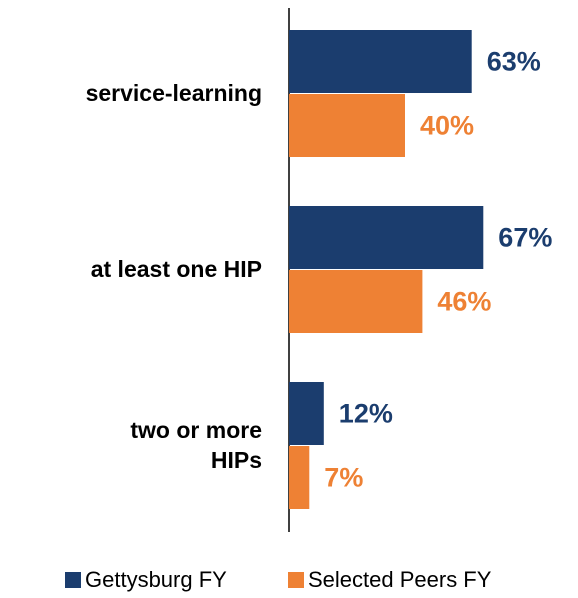  What do you see at coordinates (514, 62) in the screenshot?
I see `value-label: 63%` at bounding box center [514, 62].